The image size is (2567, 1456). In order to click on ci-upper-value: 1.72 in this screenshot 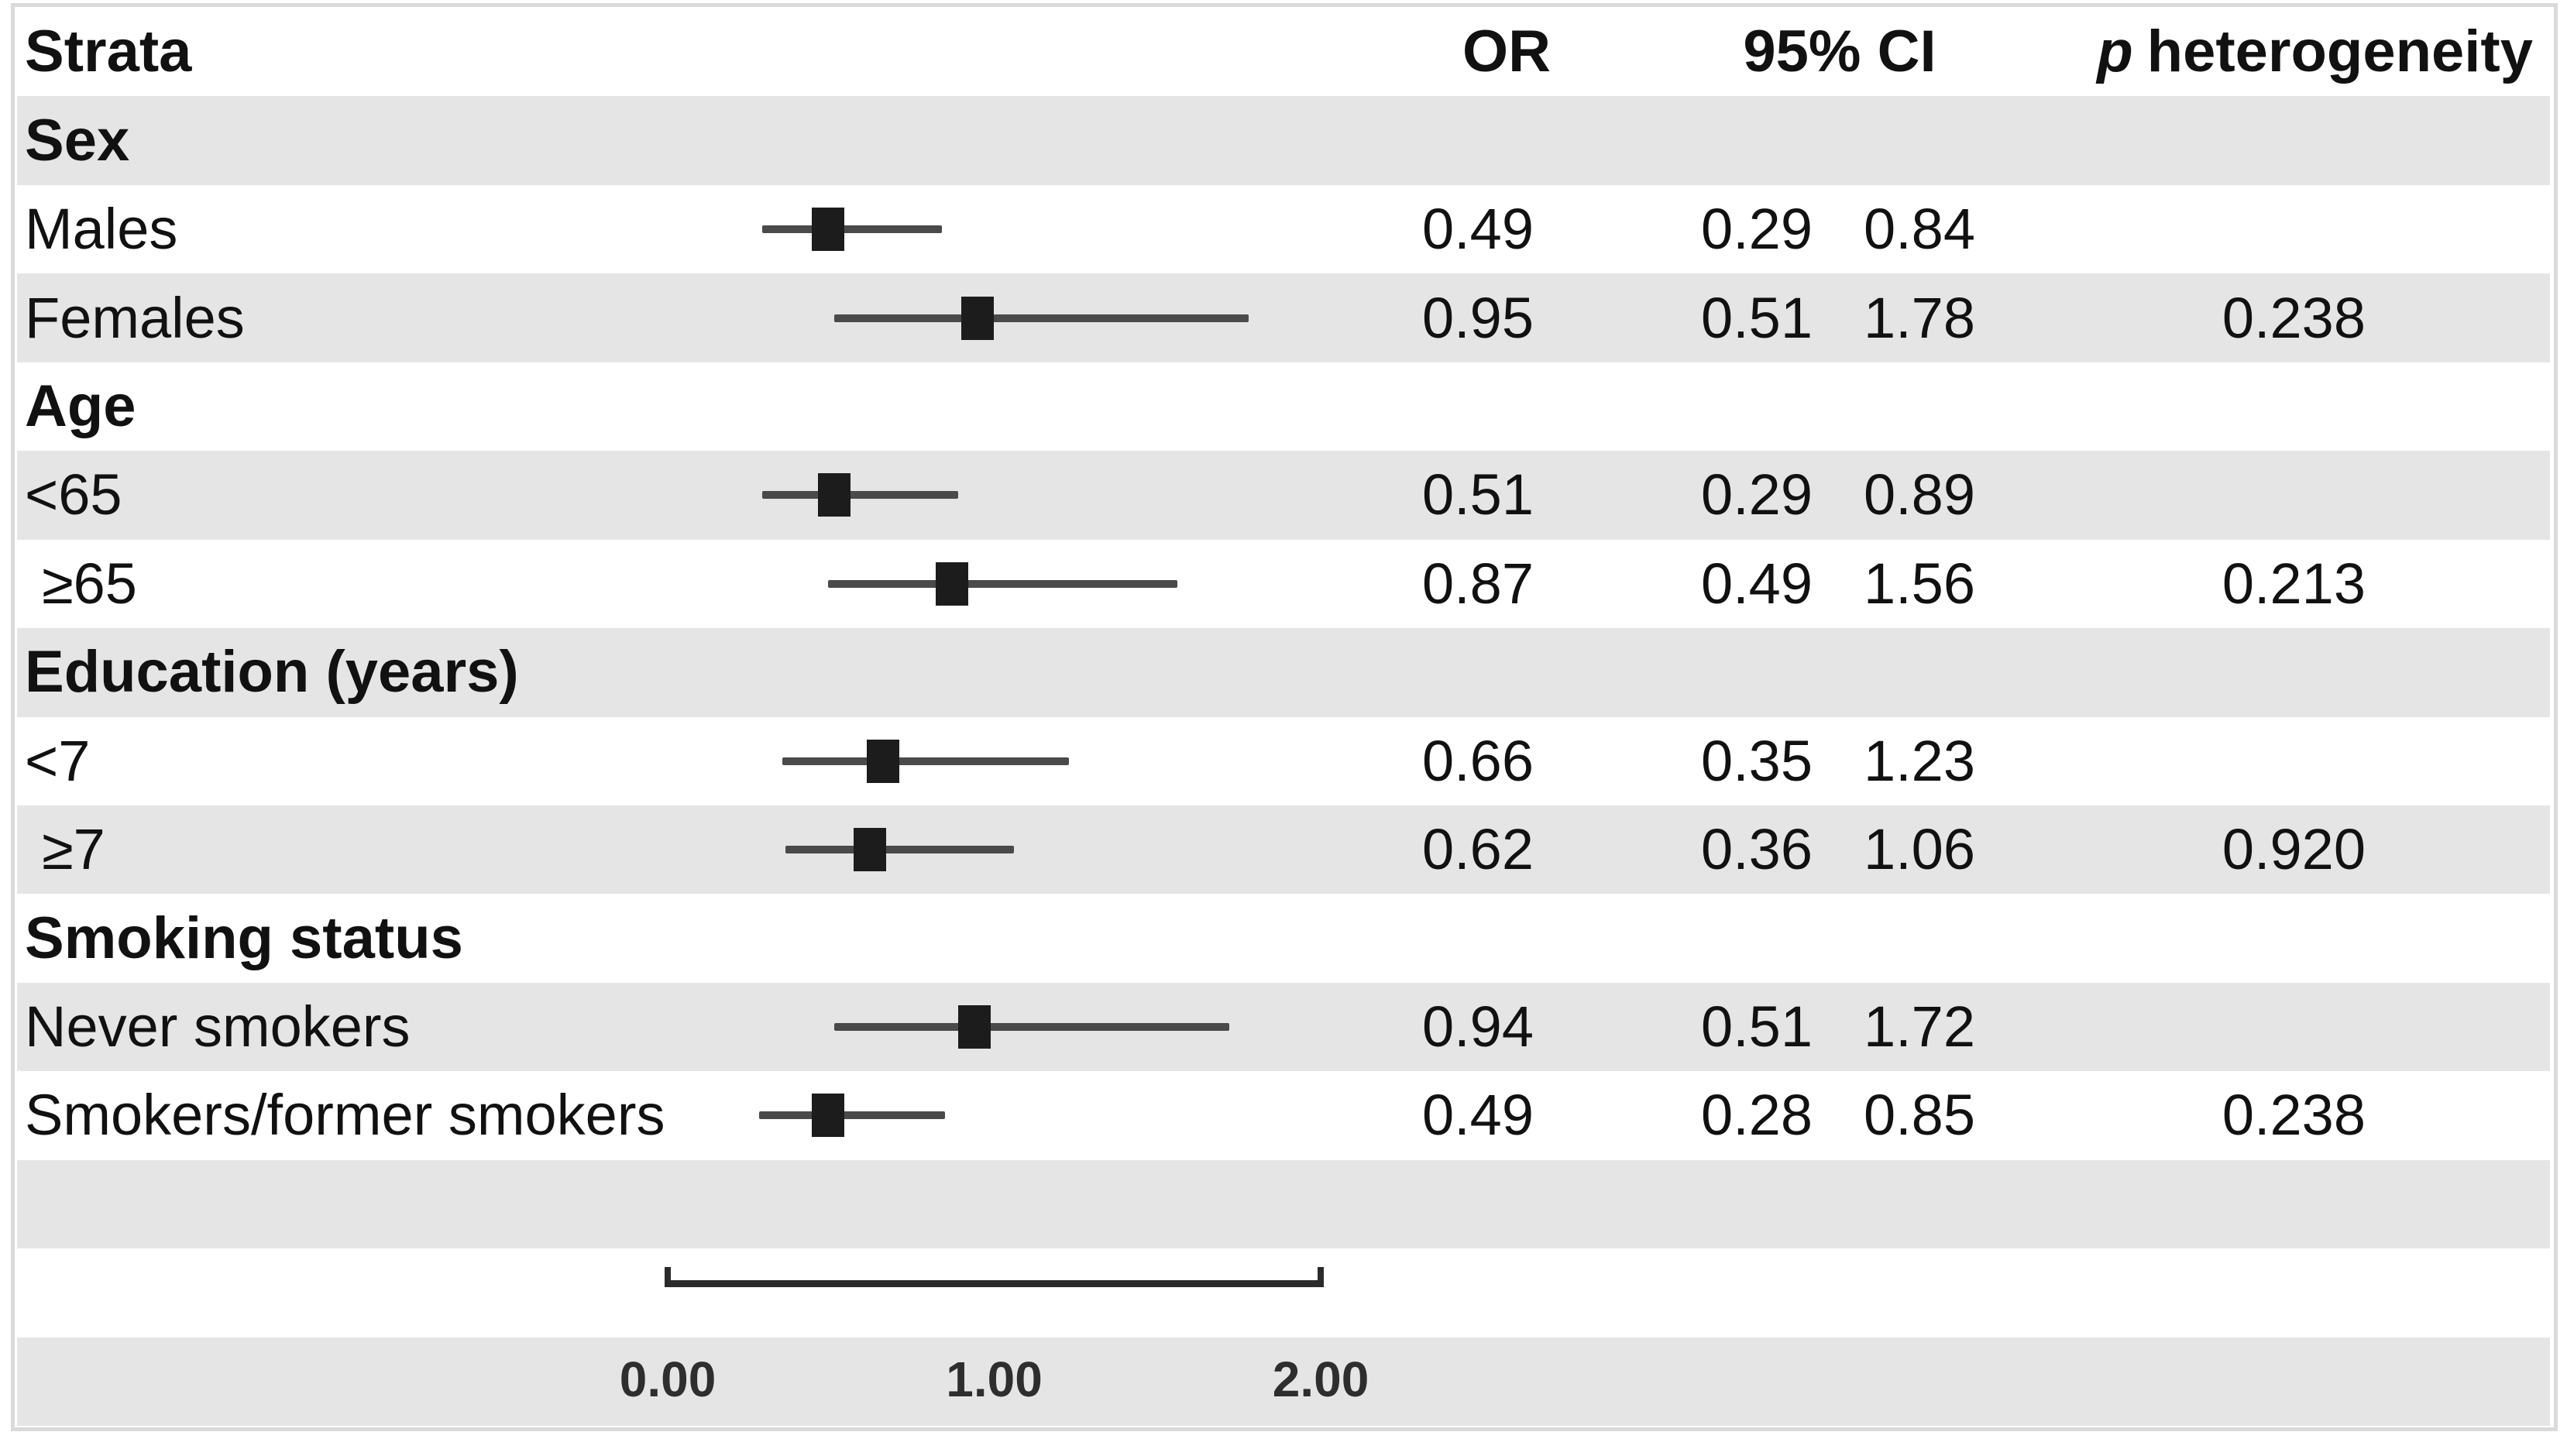, I will do `click(1919, 1027)`.